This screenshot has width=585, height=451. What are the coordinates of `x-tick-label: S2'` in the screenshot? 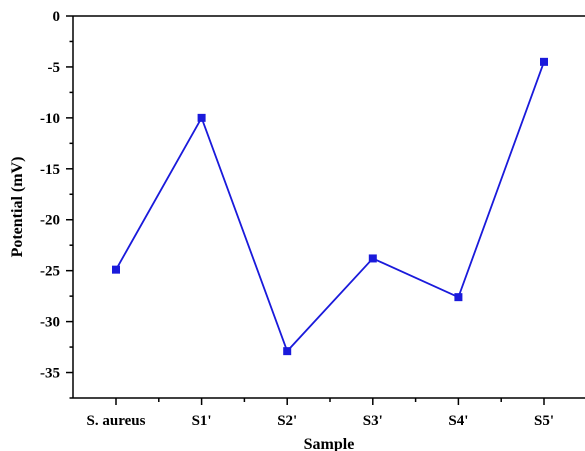 It's located at (287, 421).